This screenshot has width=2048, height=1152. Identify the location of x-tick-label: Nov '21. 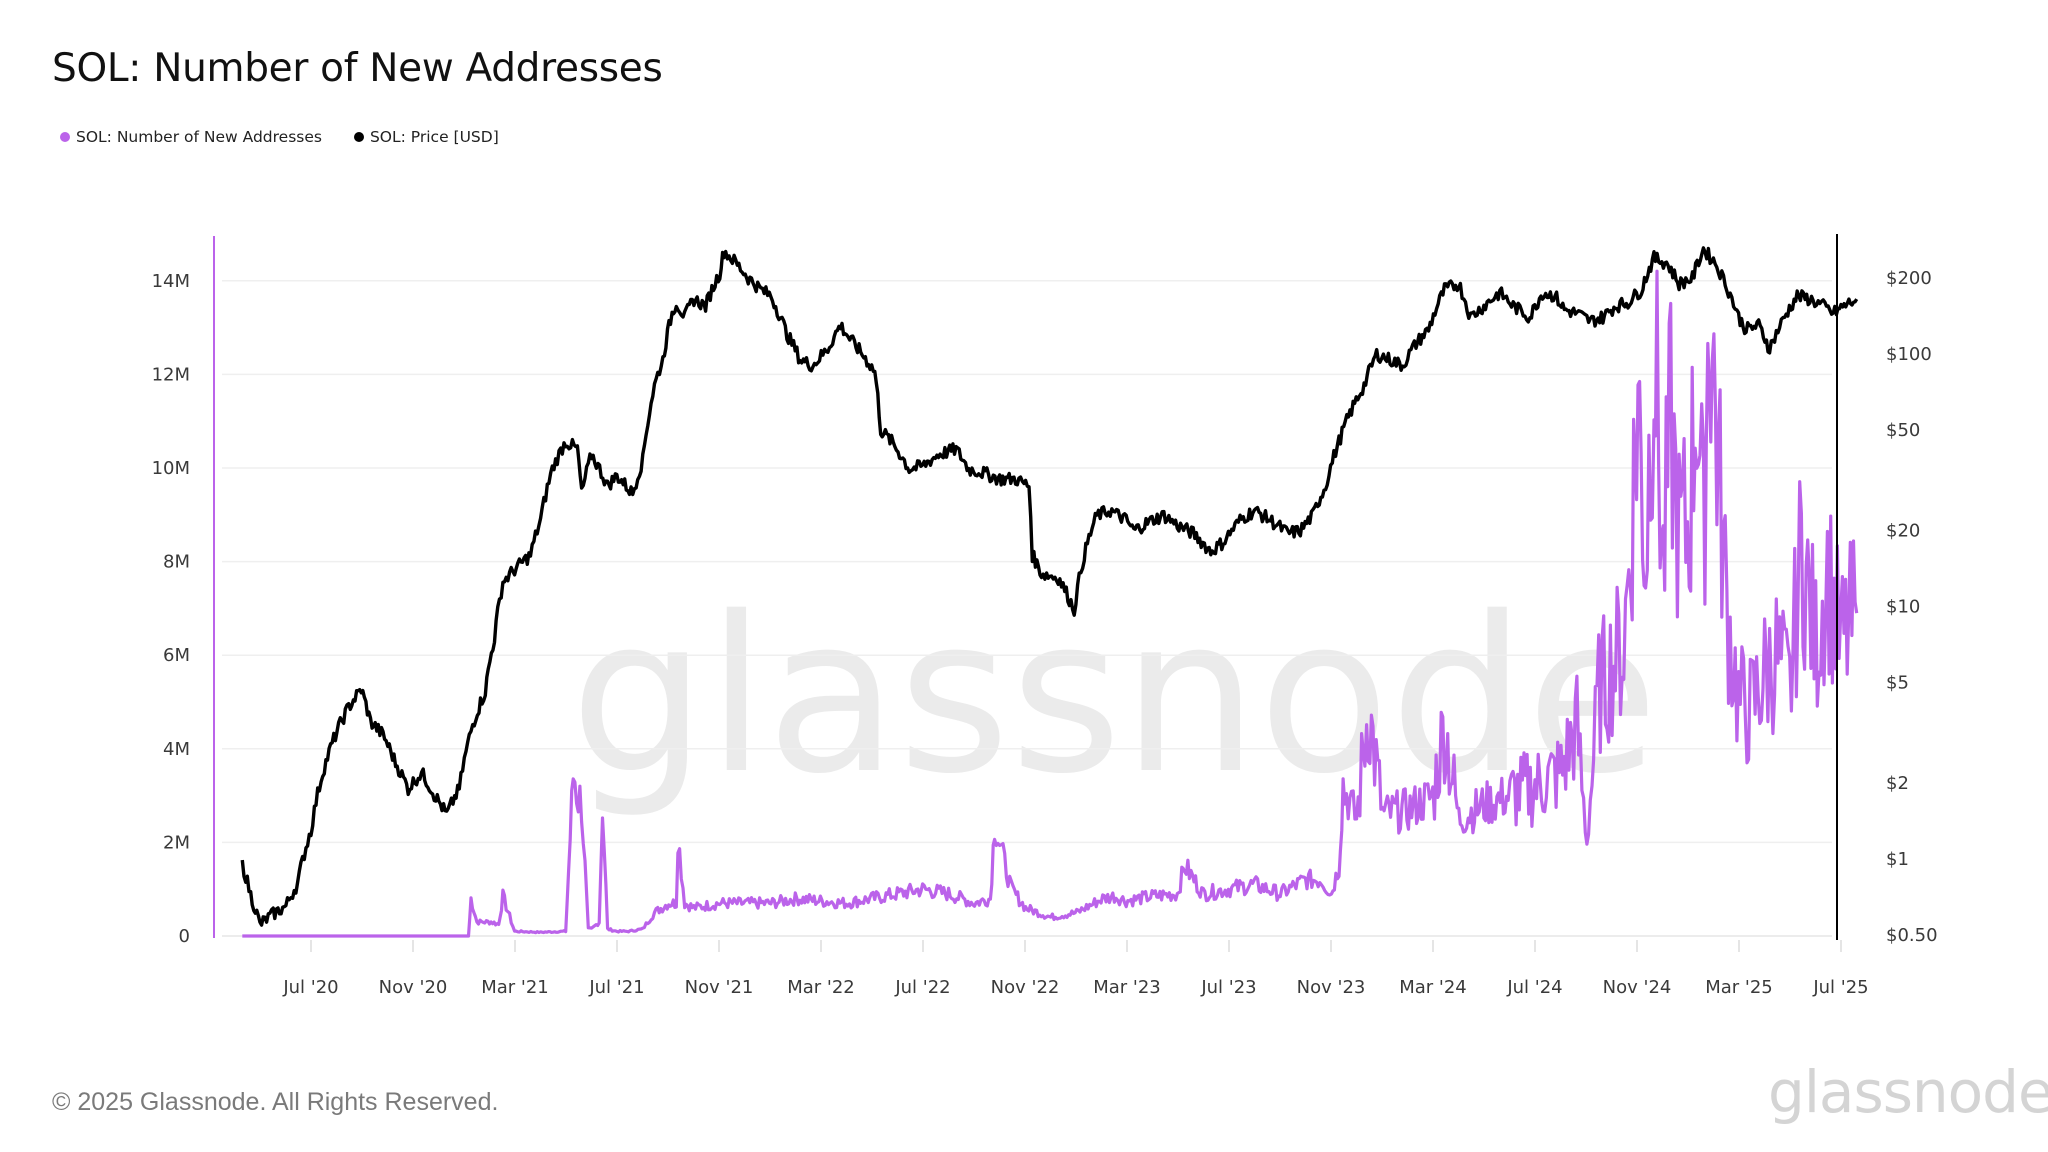
(719, 987).